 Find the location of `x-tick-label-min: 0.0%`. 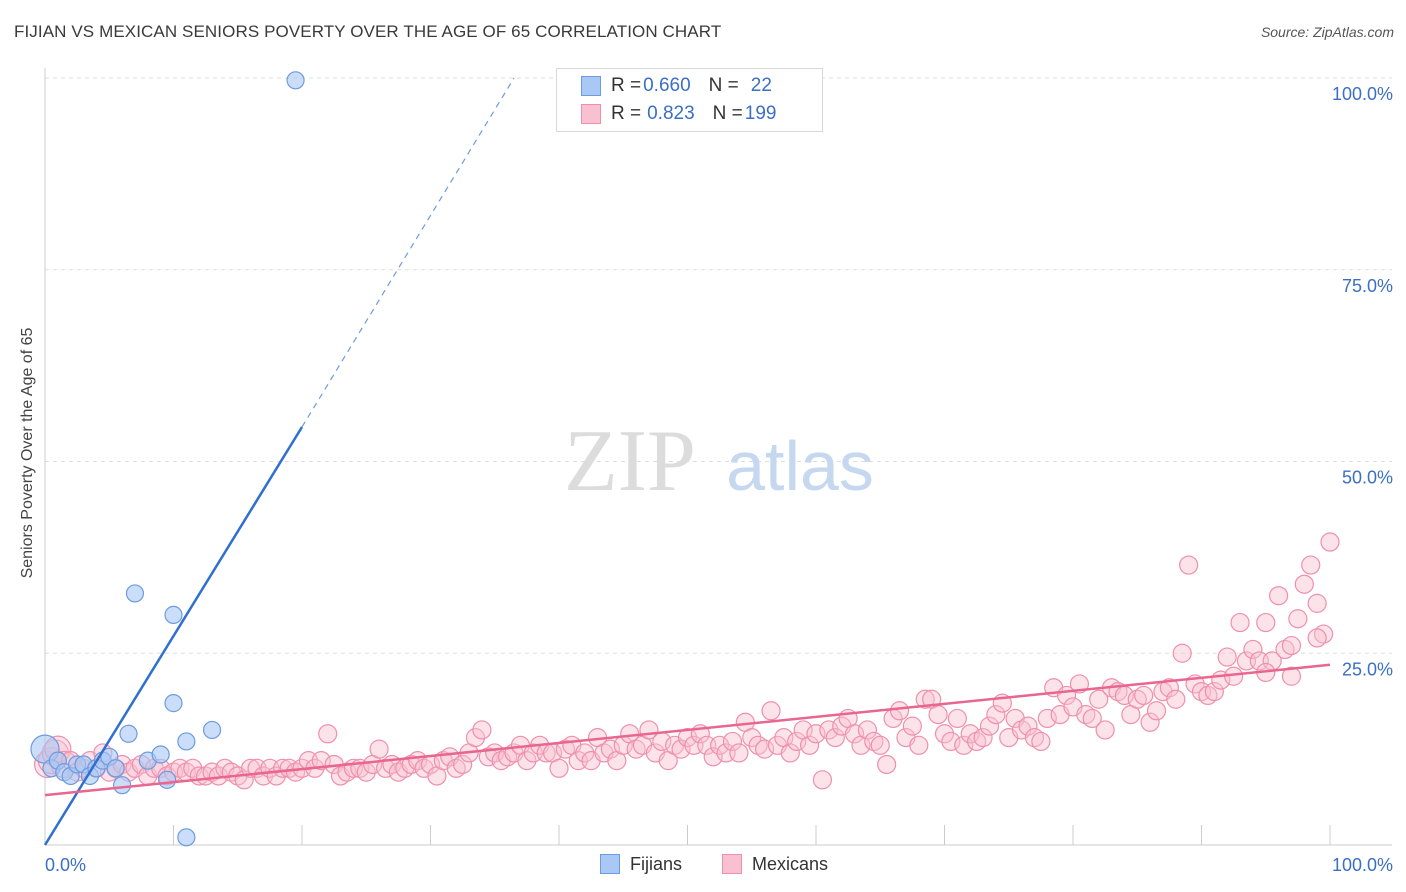

x-tick-label-min: 0.0% is located at coordinates (65, 865).